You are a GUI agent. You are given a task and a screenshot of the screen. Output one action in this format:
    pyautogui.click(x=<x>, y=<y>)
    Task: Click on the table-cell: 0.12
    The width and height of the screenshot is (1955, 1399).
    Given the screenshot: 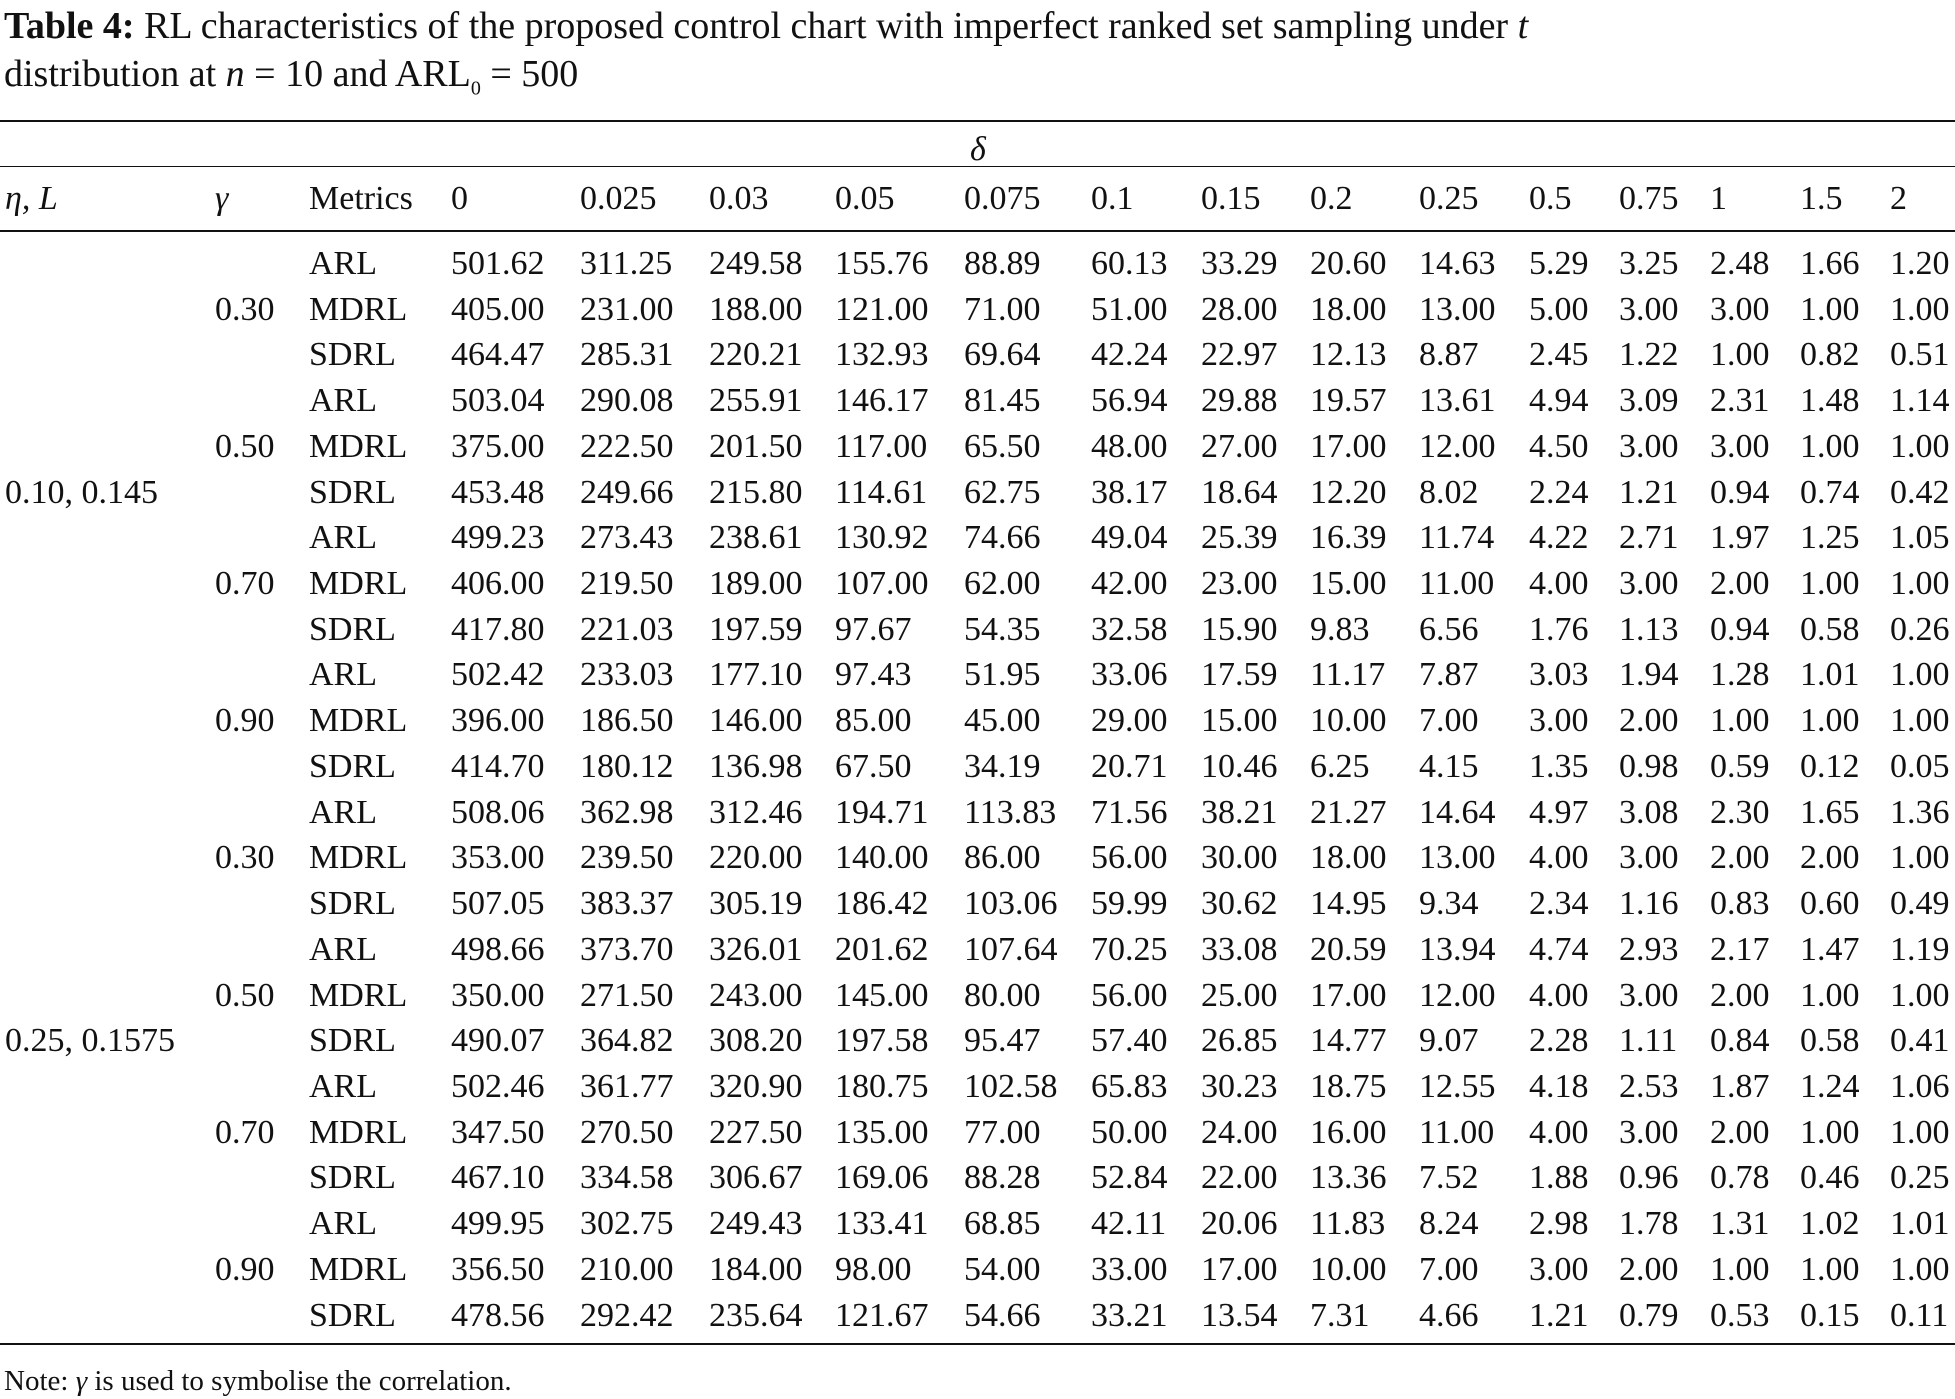 What is the action you would take?
    pyautogui.click(x=1830, y=766)
    